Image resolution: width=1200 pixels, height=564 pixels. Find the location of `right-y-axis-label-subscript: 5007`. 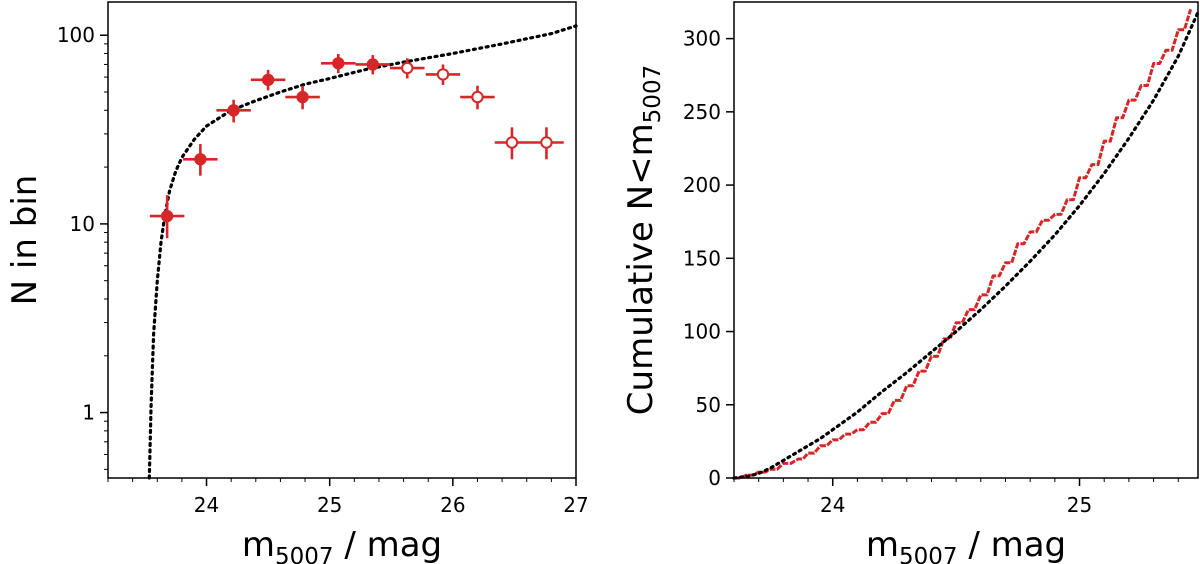

right-y-axis-label-subscript: 5007 is located at coordinates (653, 94).